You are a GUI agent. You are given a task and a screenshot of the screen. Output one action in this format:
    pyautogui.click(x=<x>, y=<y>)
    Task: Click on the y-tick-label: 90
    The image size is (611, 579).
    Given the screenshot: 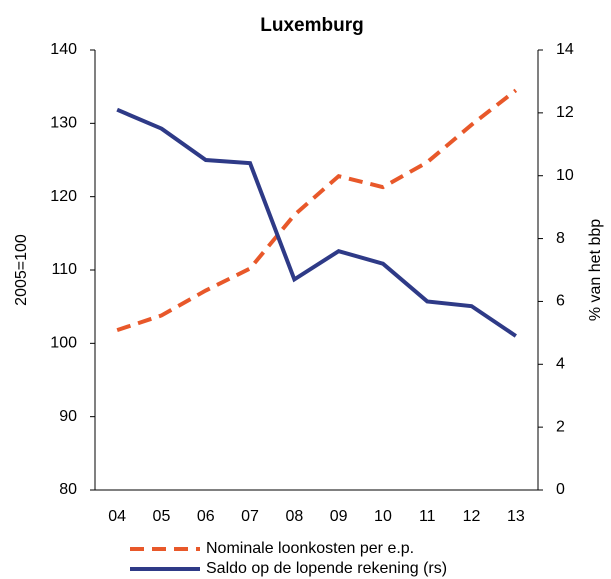 What is the action you would take?
    pyautogui.click(x=68, y=416)
    